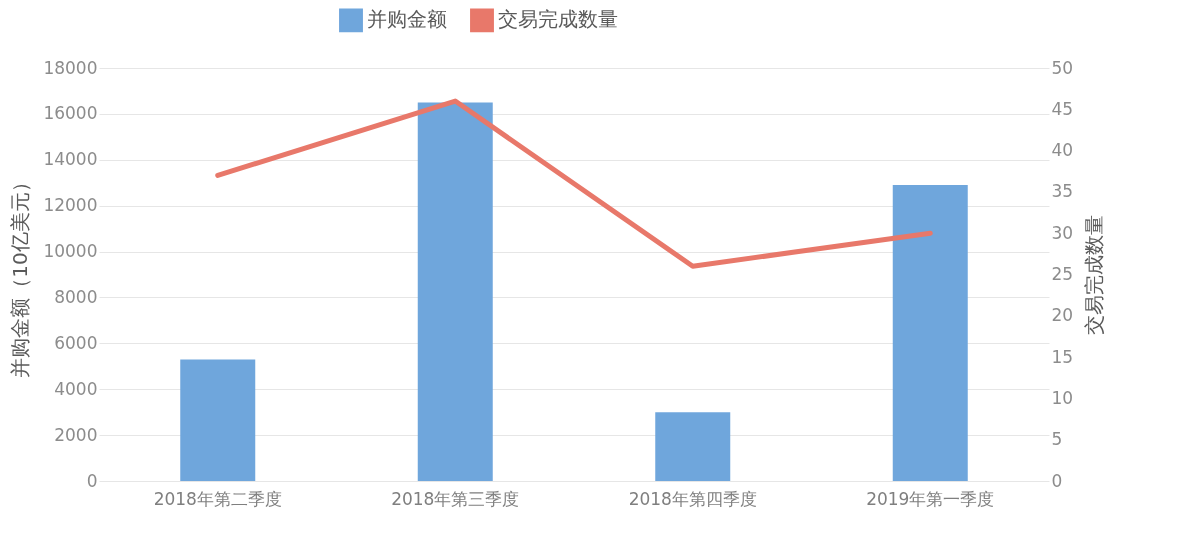 This screenshot has width=1200, height=539. Describe the element at coordinates (92, 480) in the screenshot. I see `y-tick-label: 0` at that location.